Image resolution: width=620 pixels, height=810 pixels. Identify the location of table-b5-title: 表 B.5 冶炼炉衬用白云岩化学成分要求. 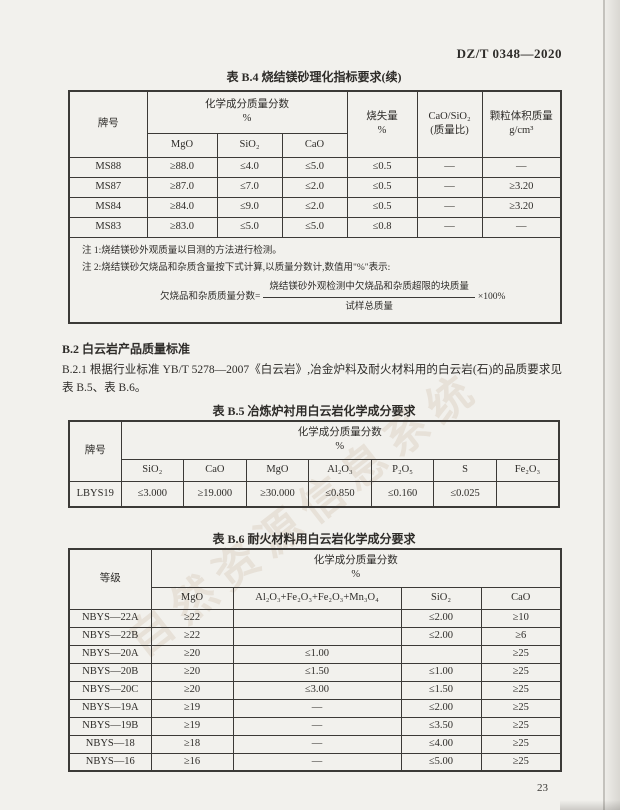
(314, 411).